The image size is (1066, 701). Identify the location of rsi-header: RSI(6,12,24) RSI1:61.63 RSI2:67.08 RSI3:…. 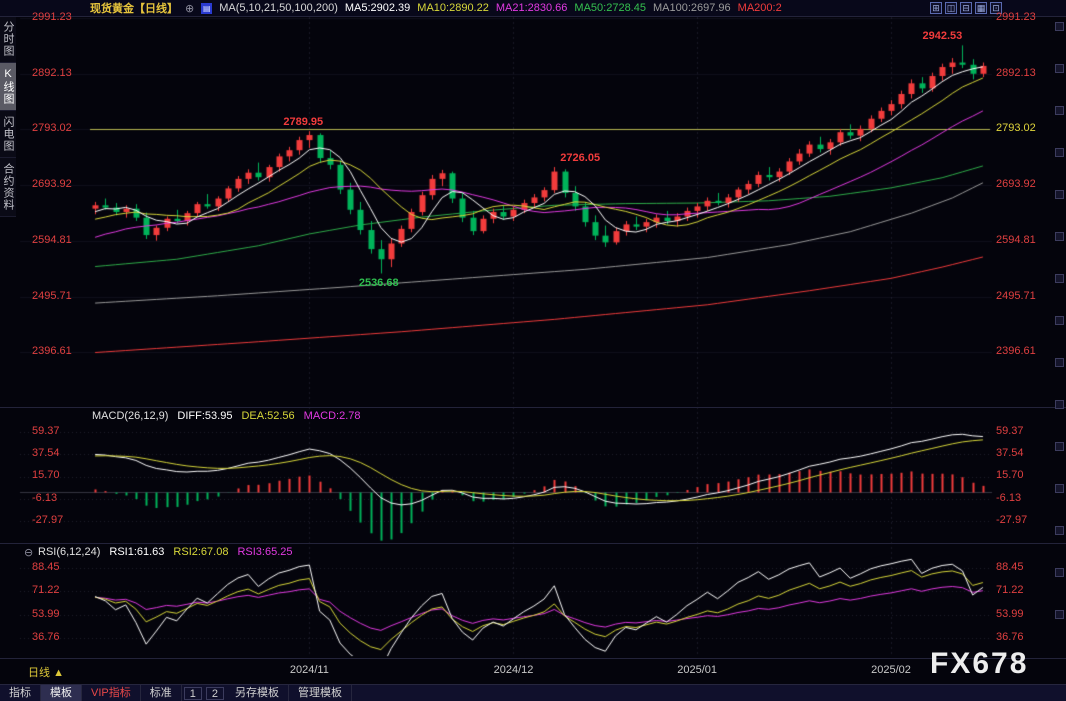
(165, 552).